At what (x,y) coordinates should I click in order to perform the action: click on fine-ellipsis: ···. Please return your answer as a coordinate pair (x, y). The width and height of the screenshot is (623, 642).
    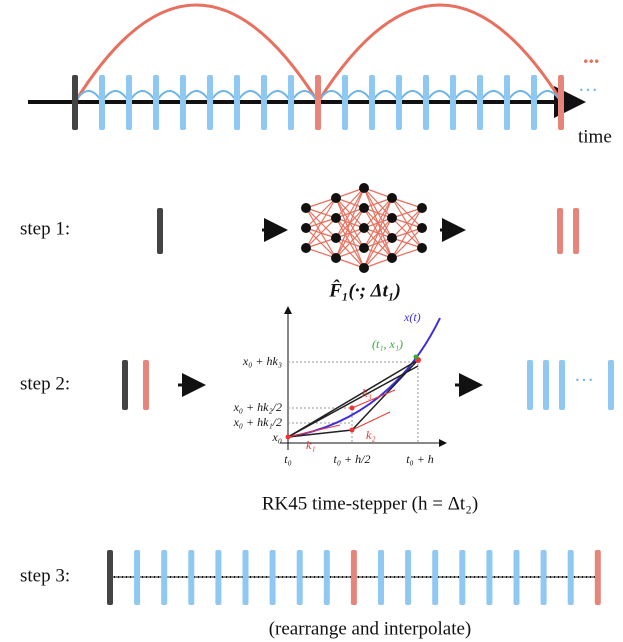
    Looking at the image, I should click on (588, 91).